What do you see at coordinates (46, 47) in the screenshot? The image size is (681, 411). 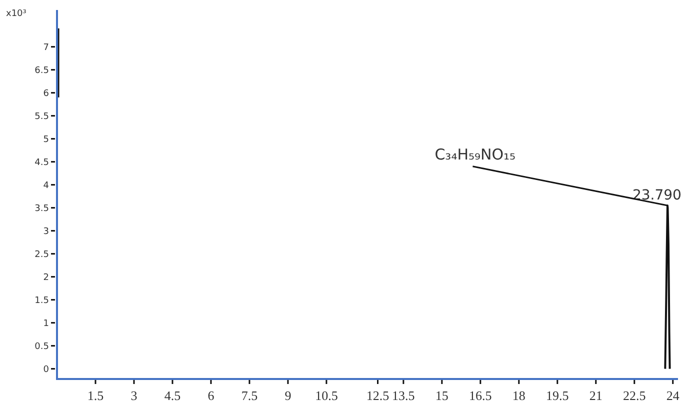 I see `y-tick-label: 7` at bounding box center [46, 47].